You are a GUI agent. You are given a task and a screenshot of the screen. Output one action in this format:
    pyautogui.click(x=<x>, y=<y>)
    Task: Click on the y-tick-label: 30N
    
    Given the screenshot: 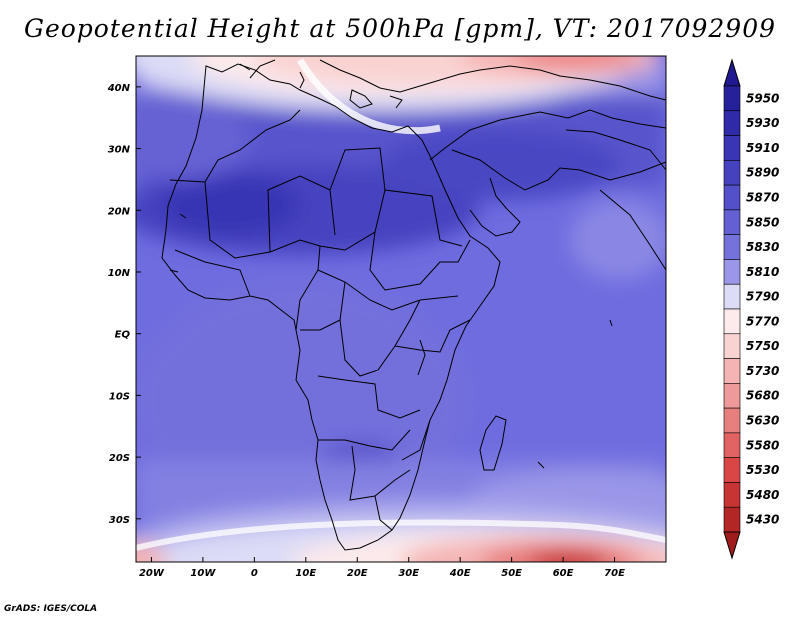 What is the action you would take?
    pyautogui.click(x=119, y=150)
    